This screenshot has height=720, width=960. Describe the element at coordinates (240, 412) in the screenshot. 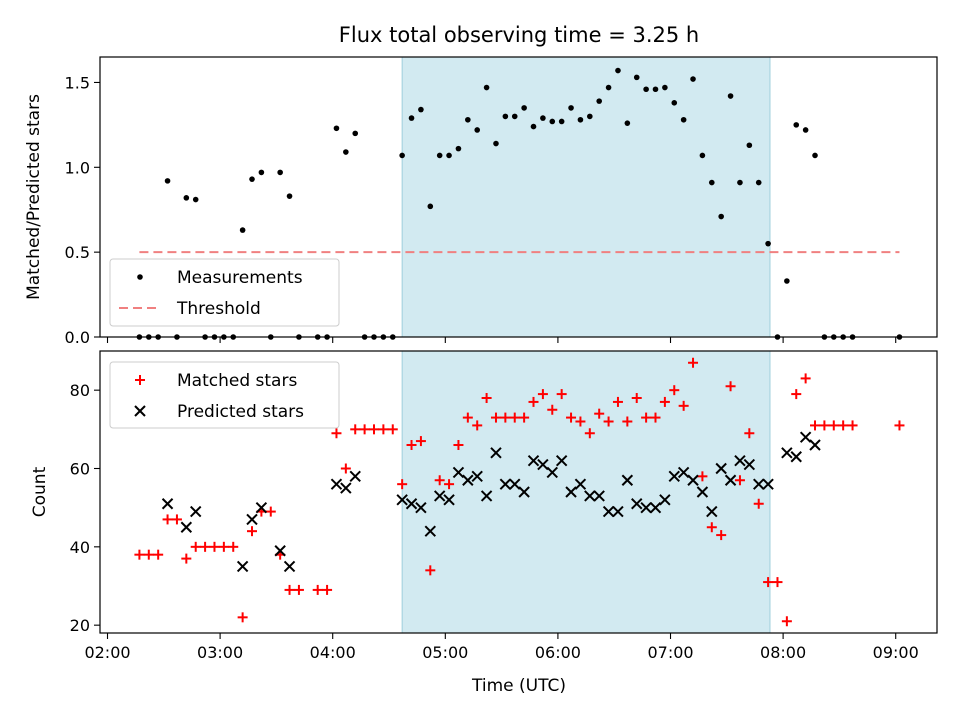

I see `legend-label: Predicted stars` at that location.